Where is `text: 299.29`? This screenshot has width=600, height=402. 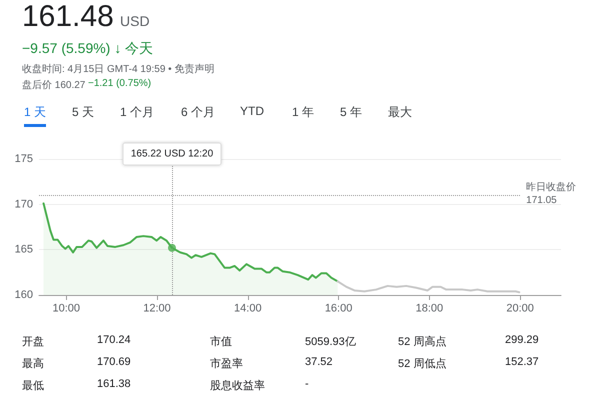 text: 299.29 is located at coordinates (522, 340).